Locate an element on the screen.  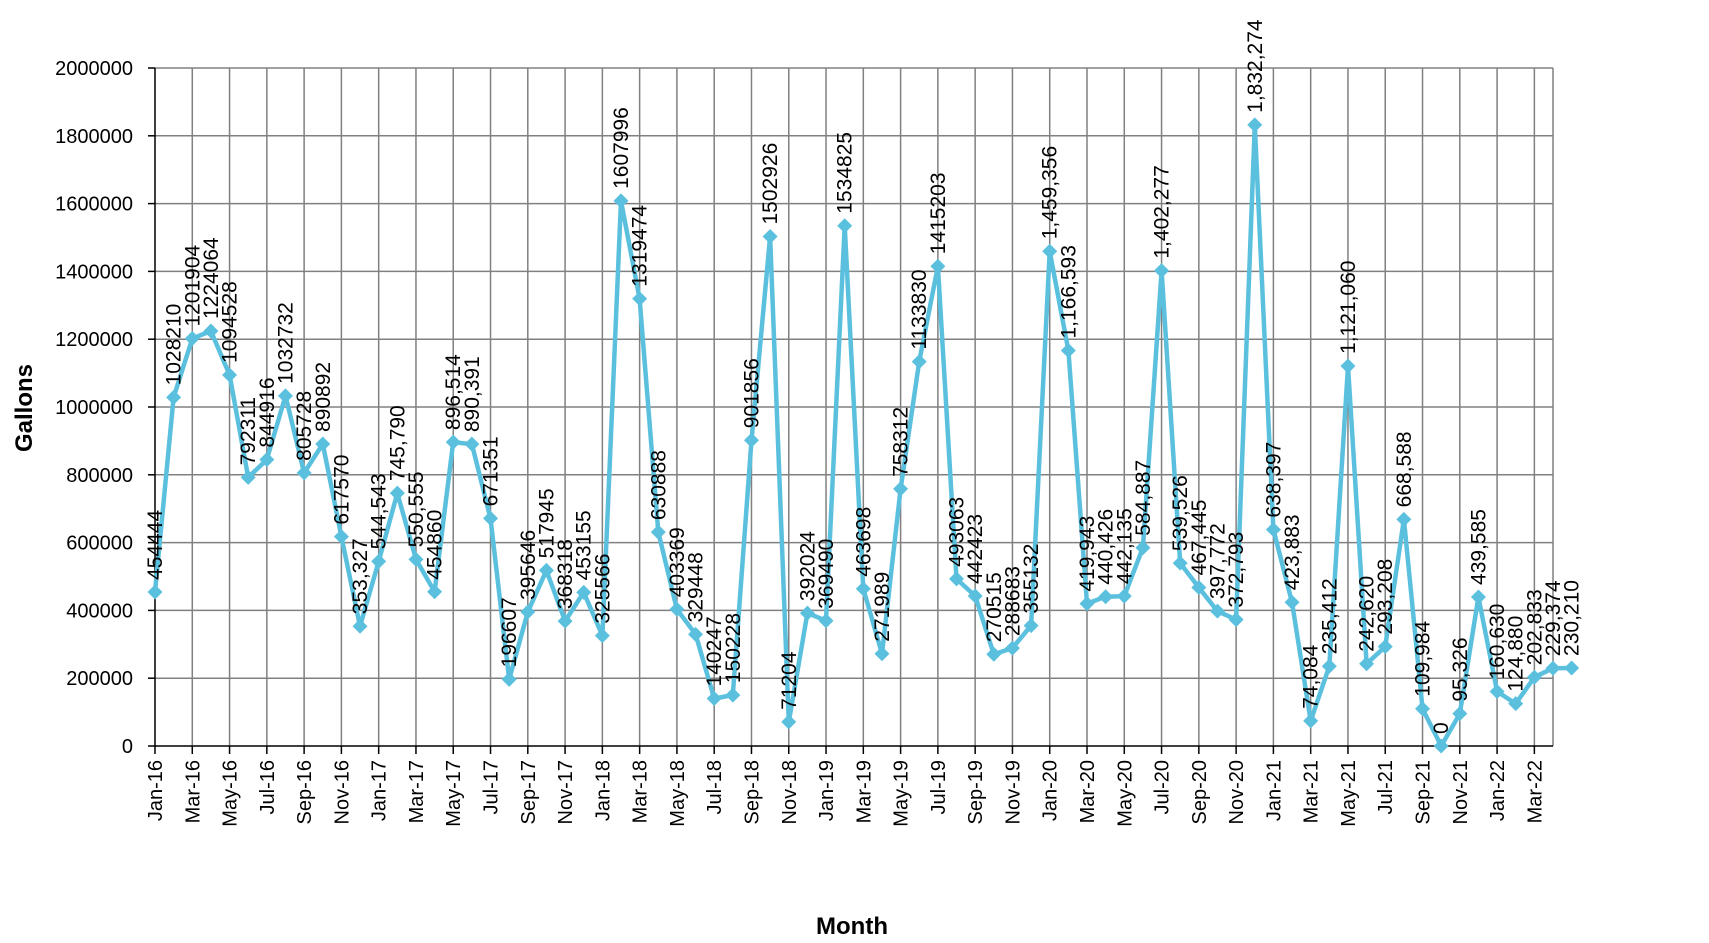
data-label: 150228 is located at coordinates (733, 648).